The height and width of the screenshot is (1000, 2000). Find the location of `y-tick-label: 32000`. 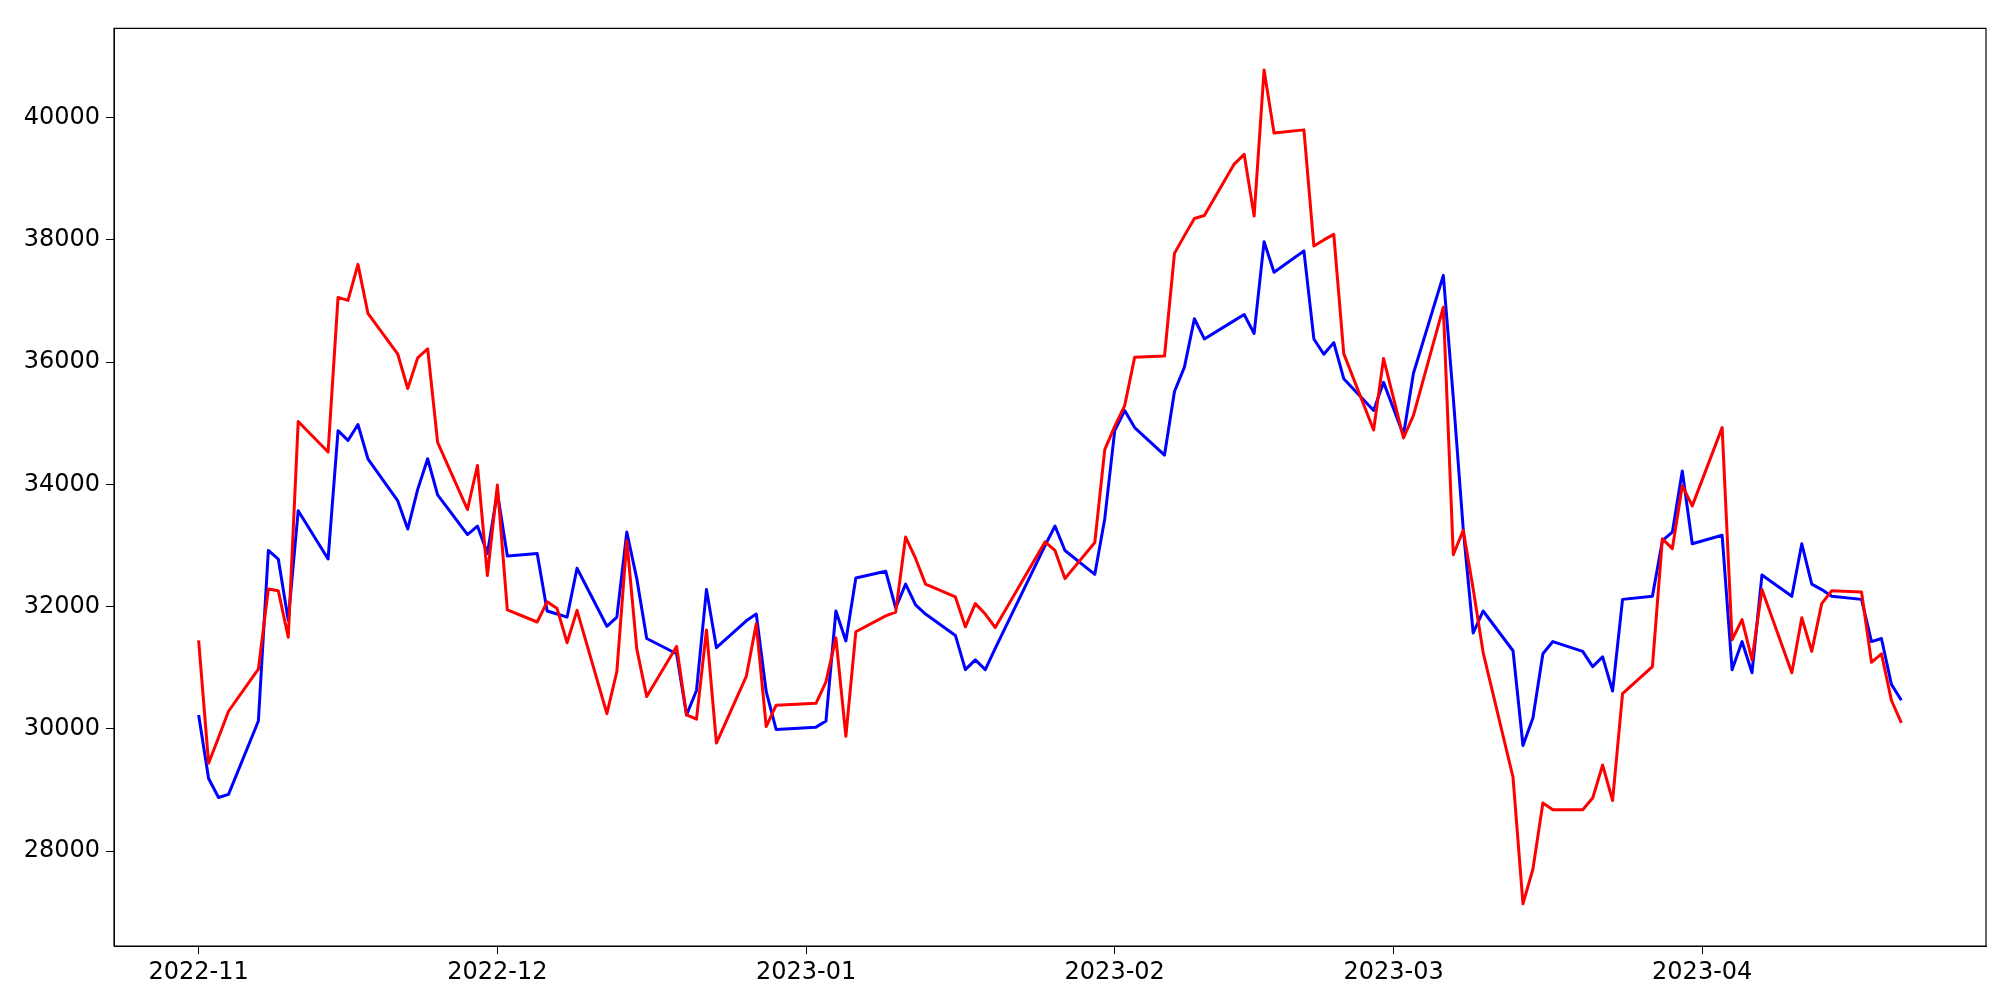

y-tick-label: 32000 is located at coordinates (61, 604).